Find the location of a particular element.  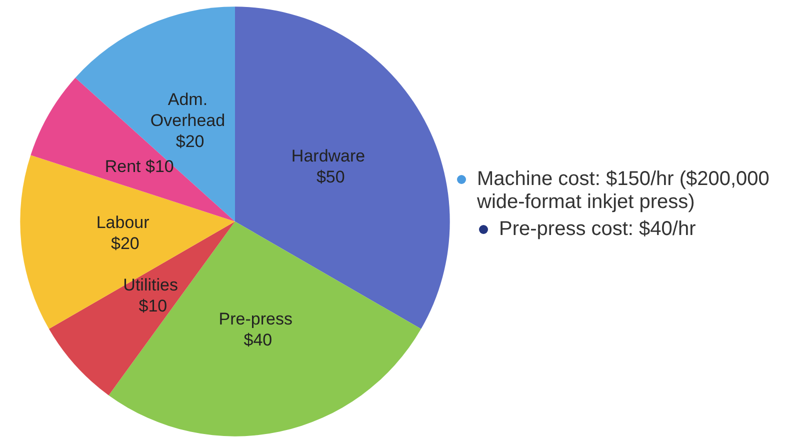

slice-label: Utilities is located at coordinates (153, 284).